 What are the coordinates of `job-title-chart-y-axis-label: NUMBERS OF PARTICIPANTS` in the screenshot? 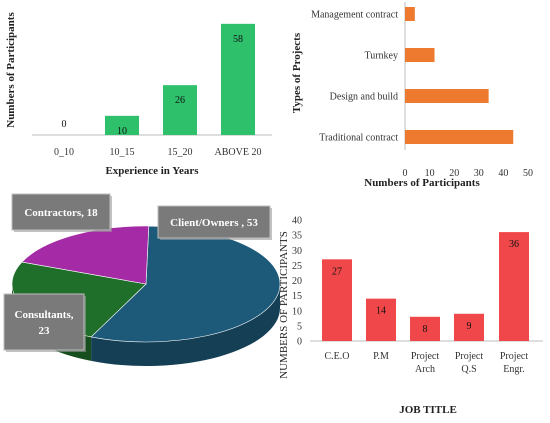 It's located at (284, 305).